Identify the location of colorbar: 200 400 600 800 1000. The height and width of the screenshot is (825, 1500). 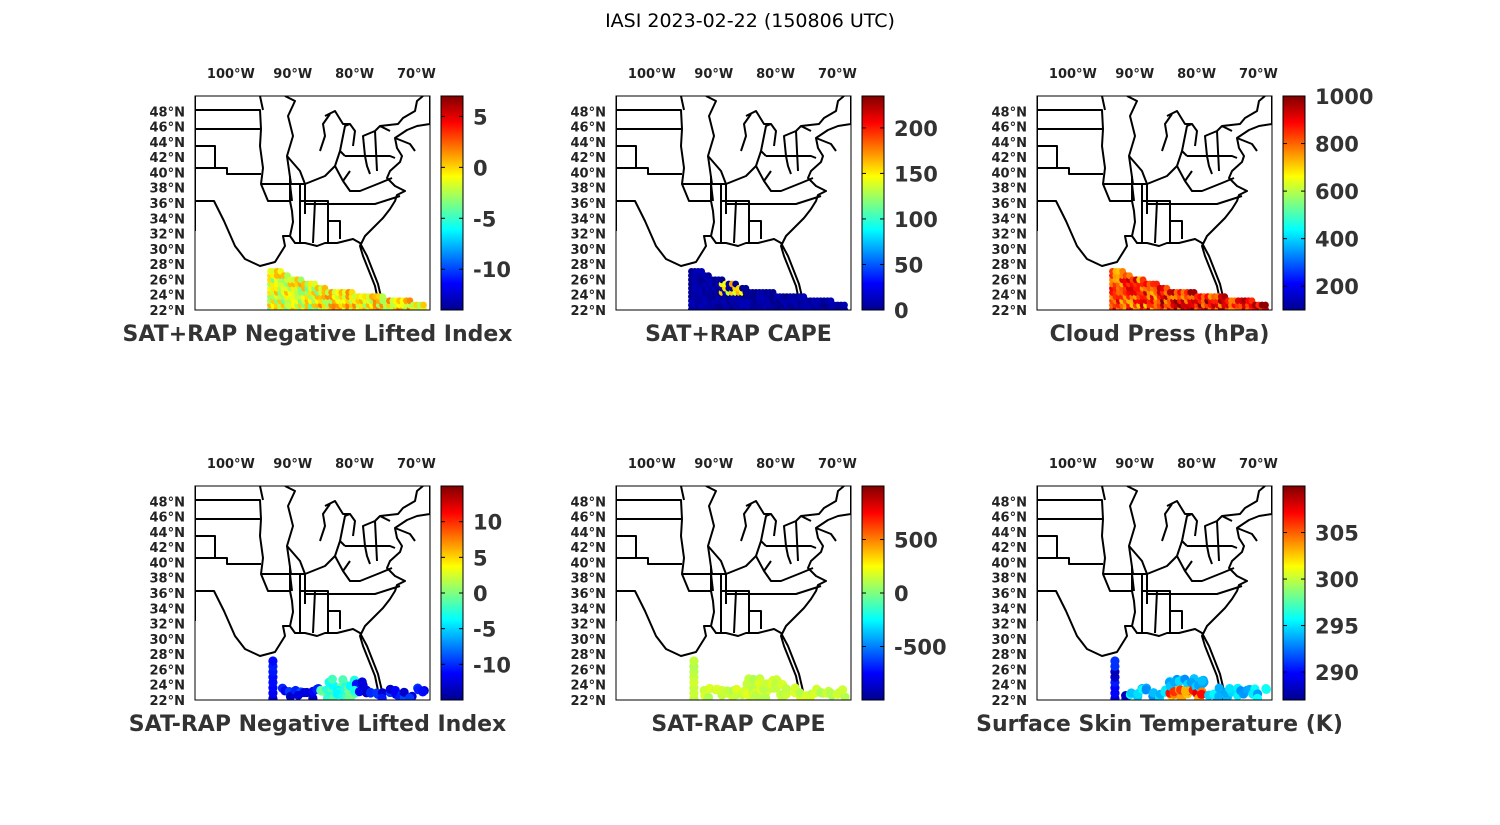
(1327, 198).